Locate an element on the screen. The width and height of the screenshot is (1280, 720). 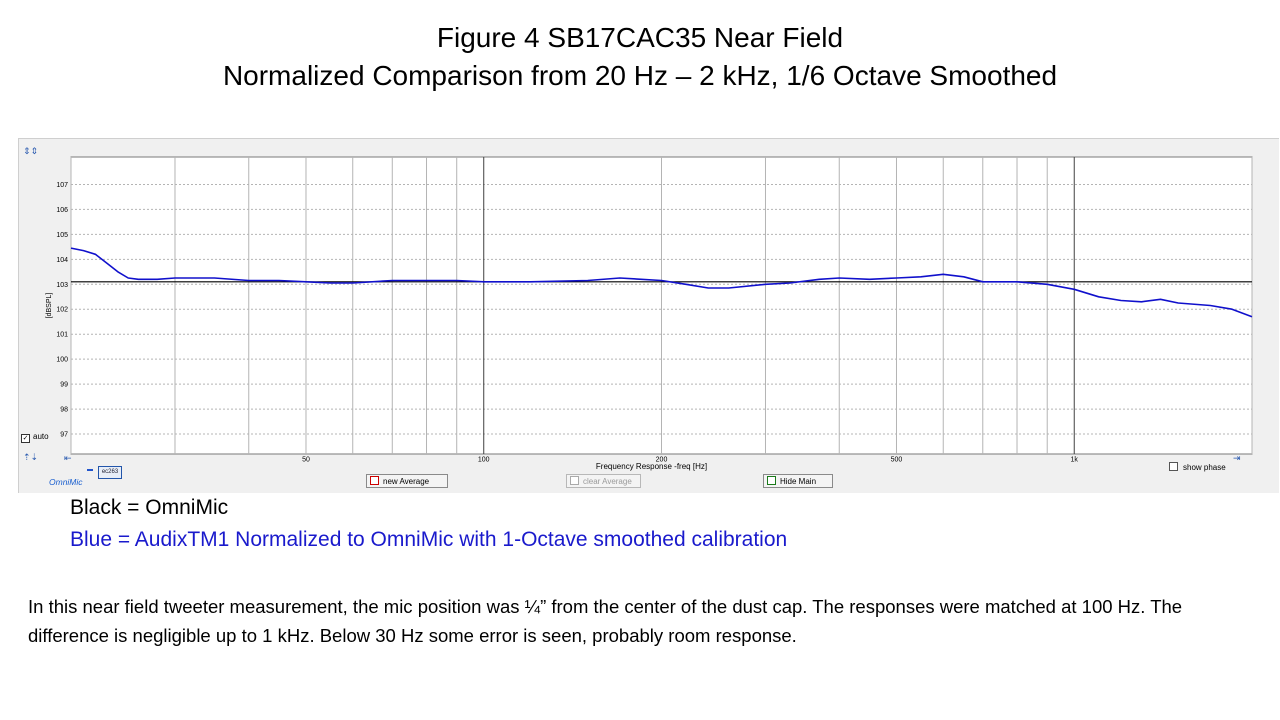
hide-main-button: Hide Main is located at coordinates (798, 481).